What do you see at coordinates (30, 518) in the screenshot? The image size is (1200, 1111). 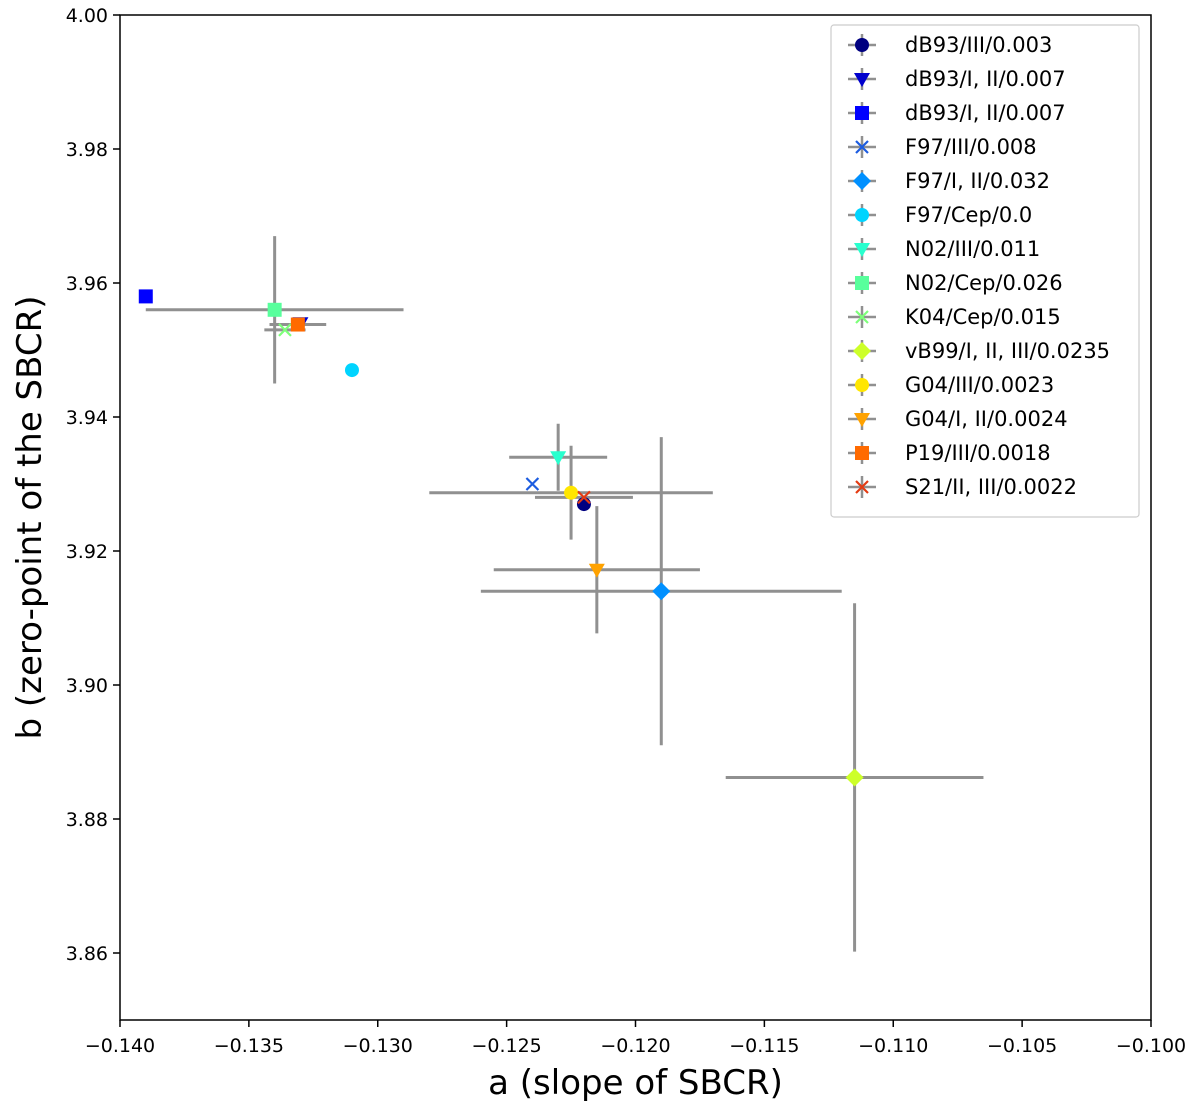 I see `y-axis-title: b (zero-point of the SBCR)` at bounding box center [30, 518].